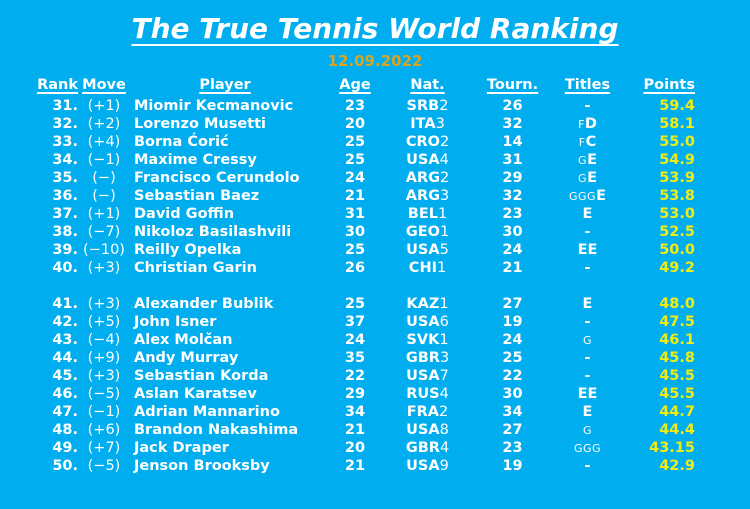 The image size is (750, 509). What do you see at coordinates (104, 250) in the screenshot?
I see `move-cell: (−10)` at bounding box center [104, 250].